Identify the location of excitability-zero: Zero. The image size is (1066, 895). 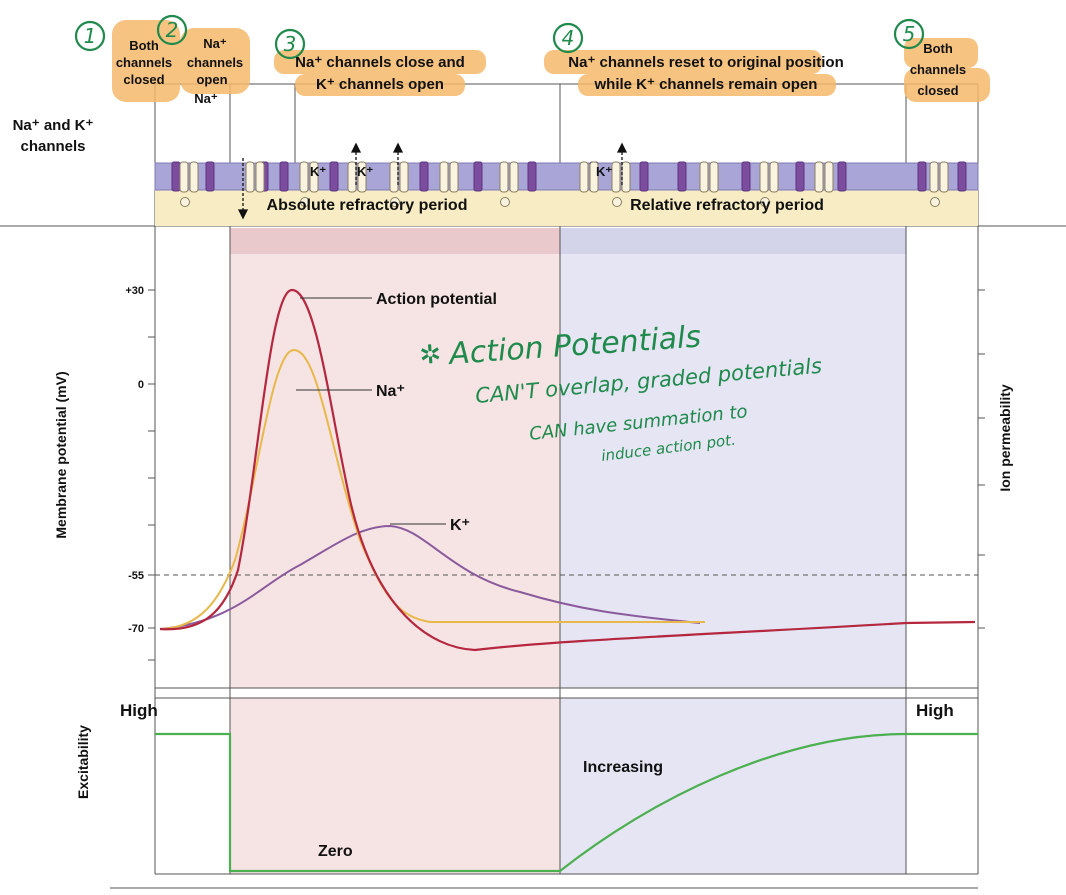
(335, 851).